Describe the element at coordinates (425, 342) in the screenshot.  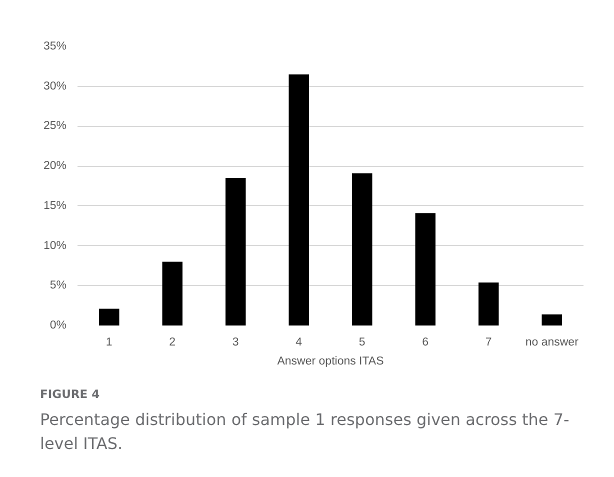
I see `x-tick-label: 6` at that location.